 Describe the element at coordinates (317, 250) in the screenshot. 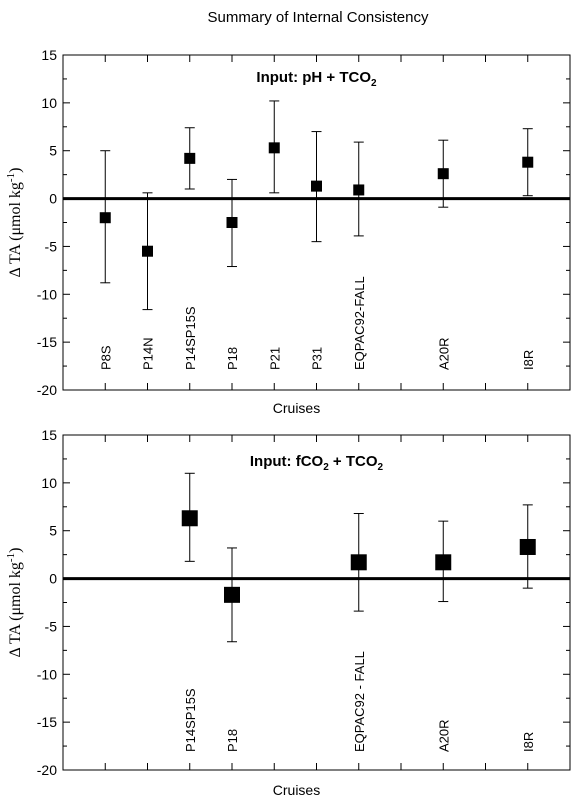

I see `data-point-p31: P31` at that location.